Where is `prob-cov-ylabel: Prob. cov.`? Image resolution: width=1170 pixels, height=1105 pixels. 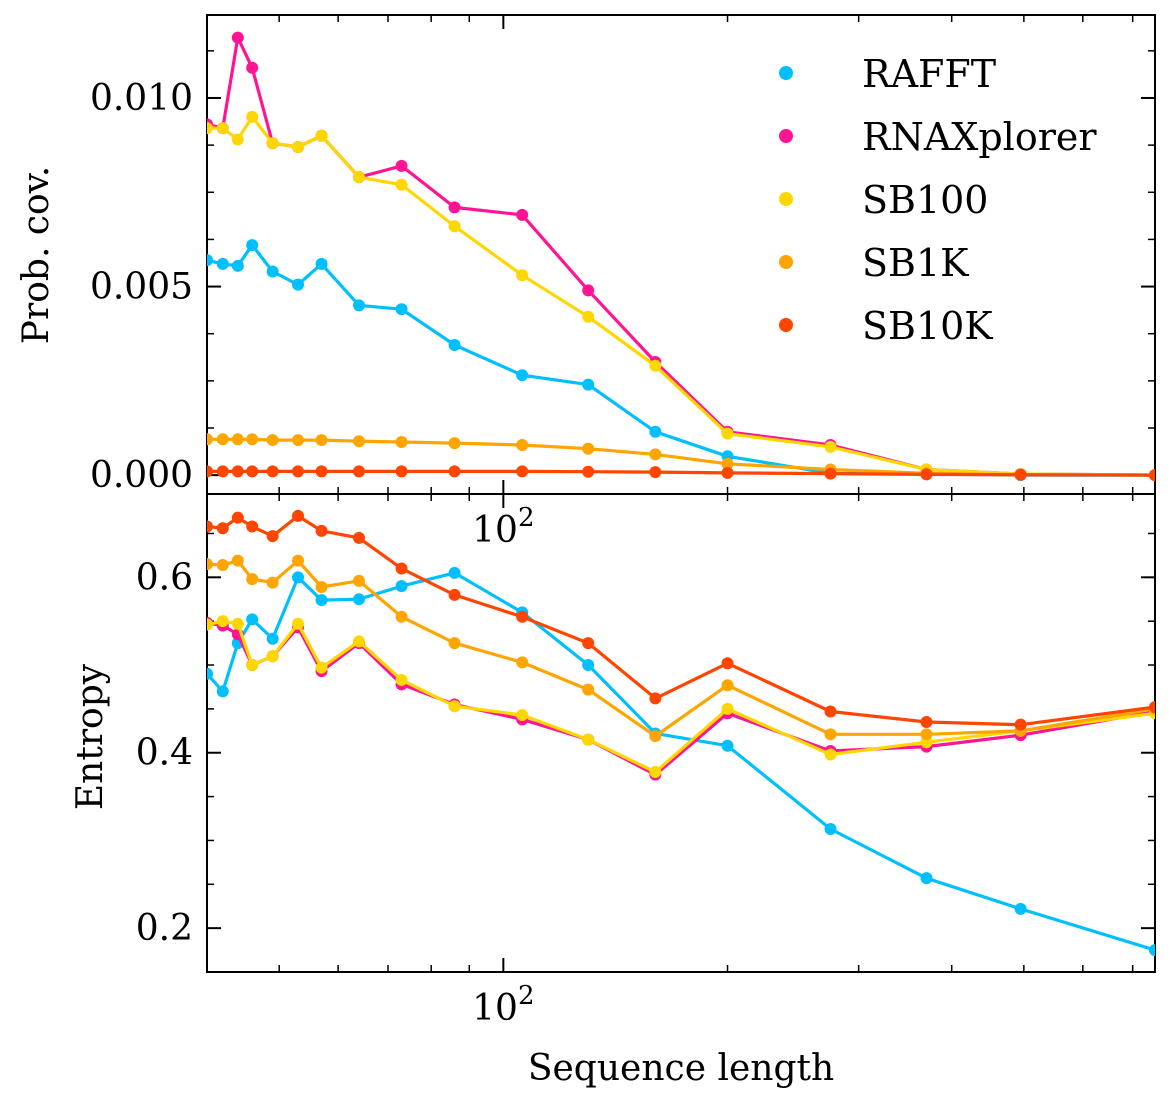 prob-cov-ylabel: Prob. cov. is located at coordinates (36, 255).